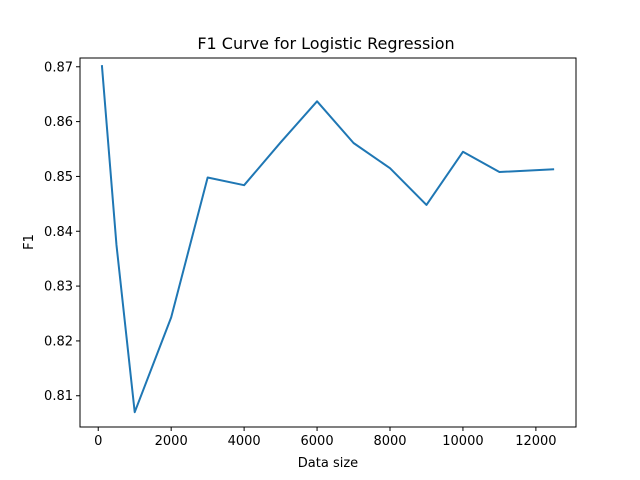  What do you see at coordinates (58, 177) in the screenshot?
I see `y-tick-label: 0.85` at bounding box center [58, 177].